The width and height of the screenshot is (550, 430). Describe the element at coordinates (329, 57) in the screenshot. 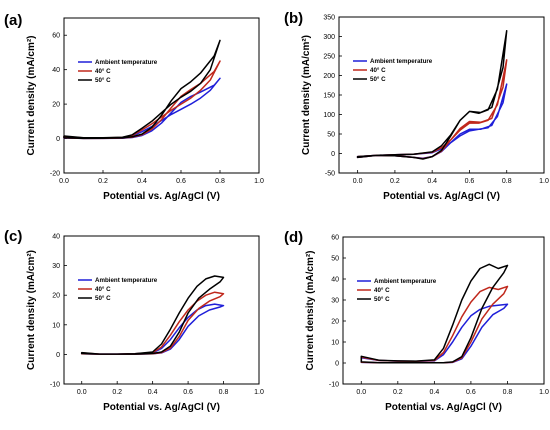

I see `y-tick-label: 250` at that location.